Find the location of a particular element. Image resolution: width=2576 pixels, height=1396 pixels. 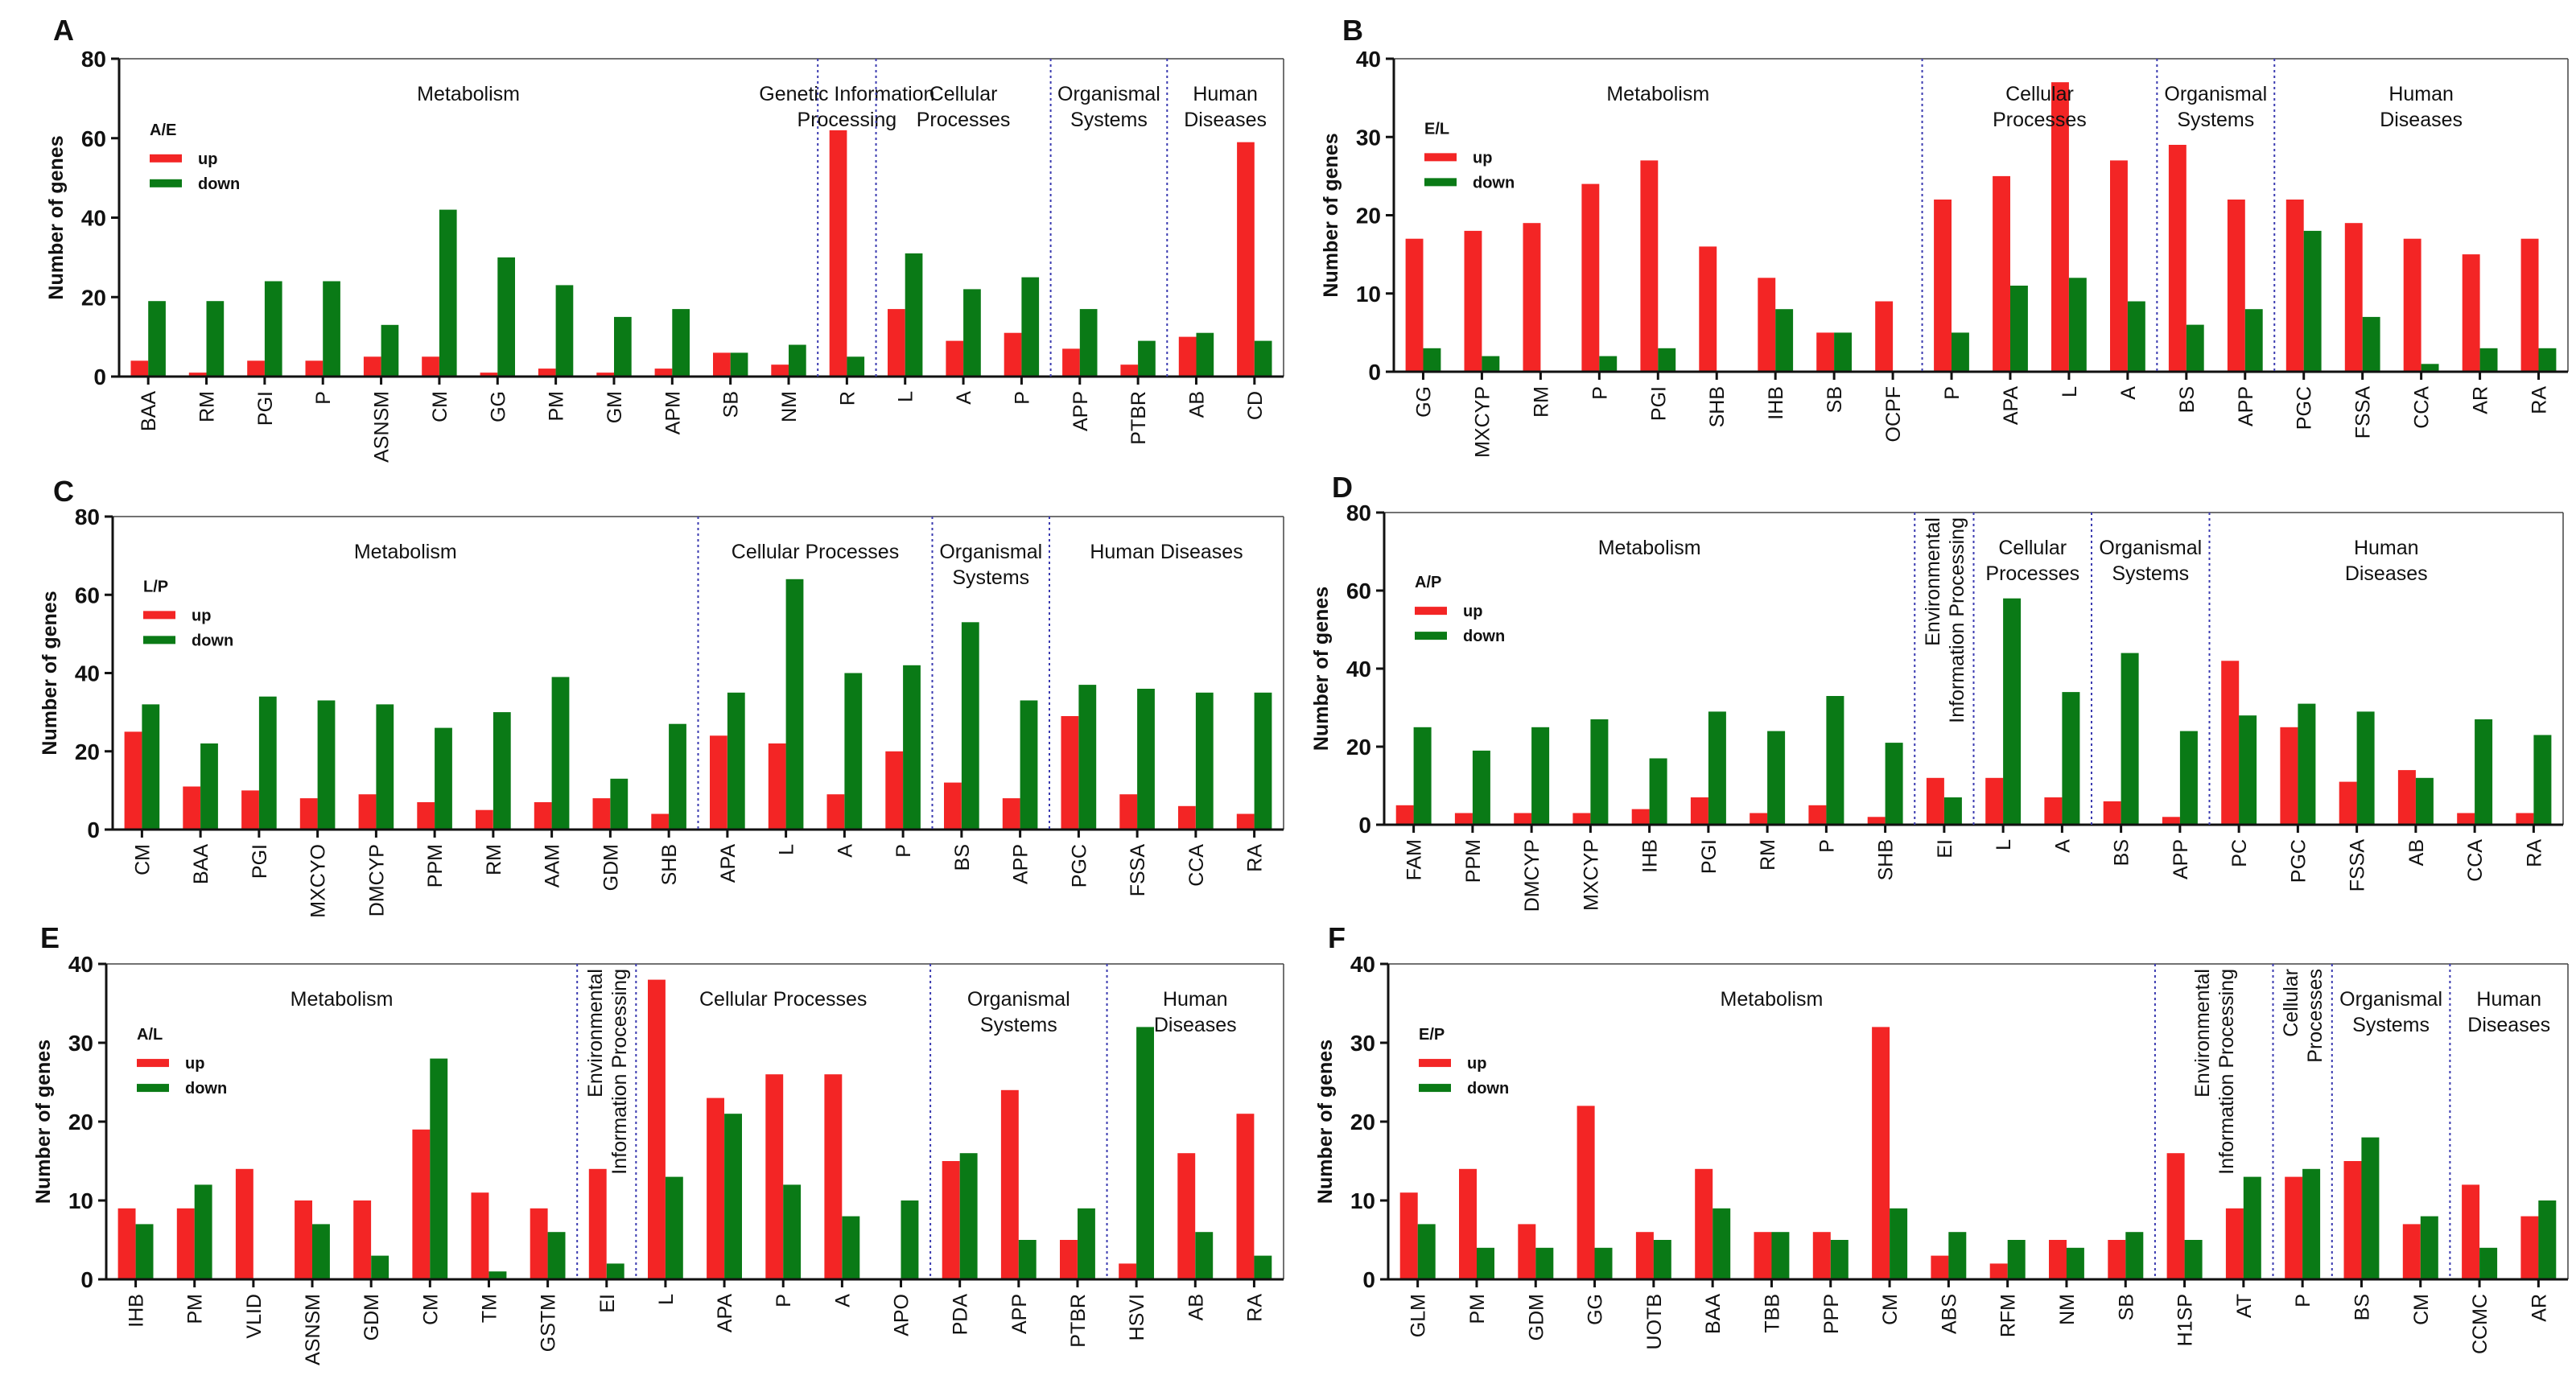

x-tick-label-apa: APA is located at coordinates (725, 1313).